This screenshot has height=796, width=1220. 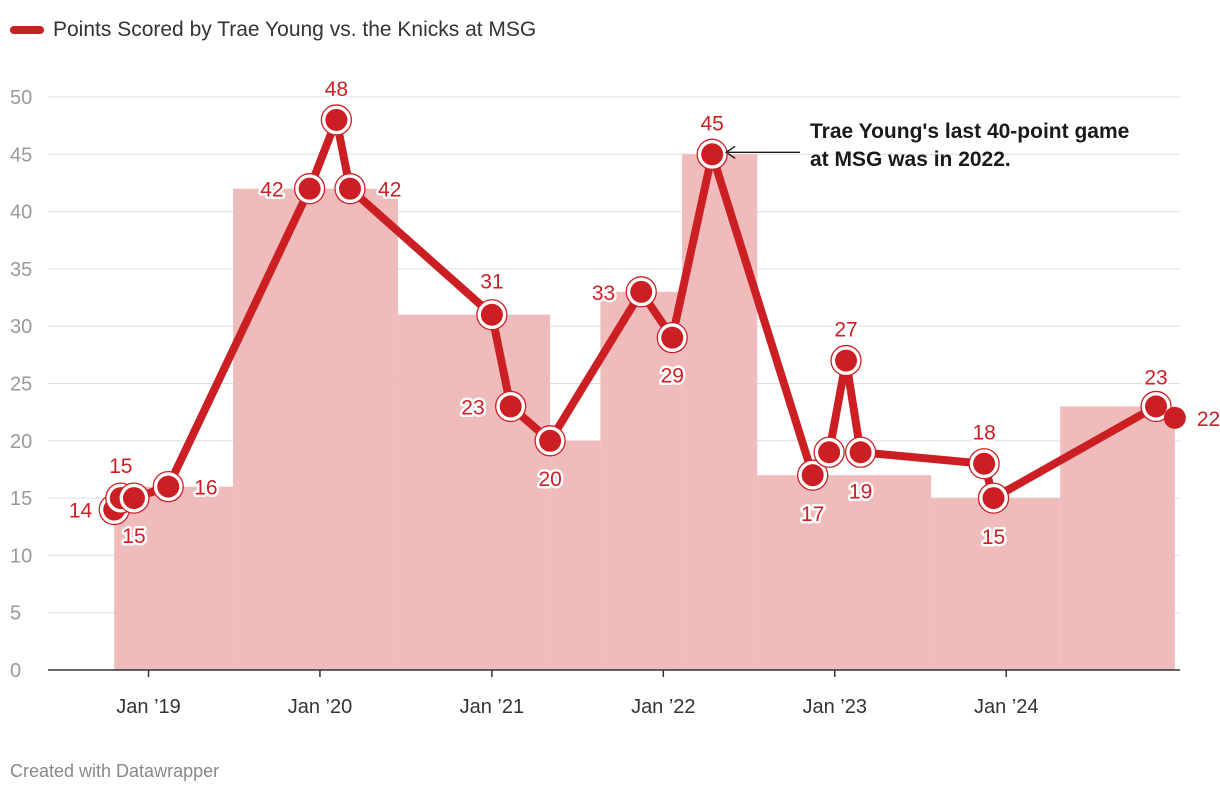 I want to click on data-label-halo: 18, so click(x=983, y=433).